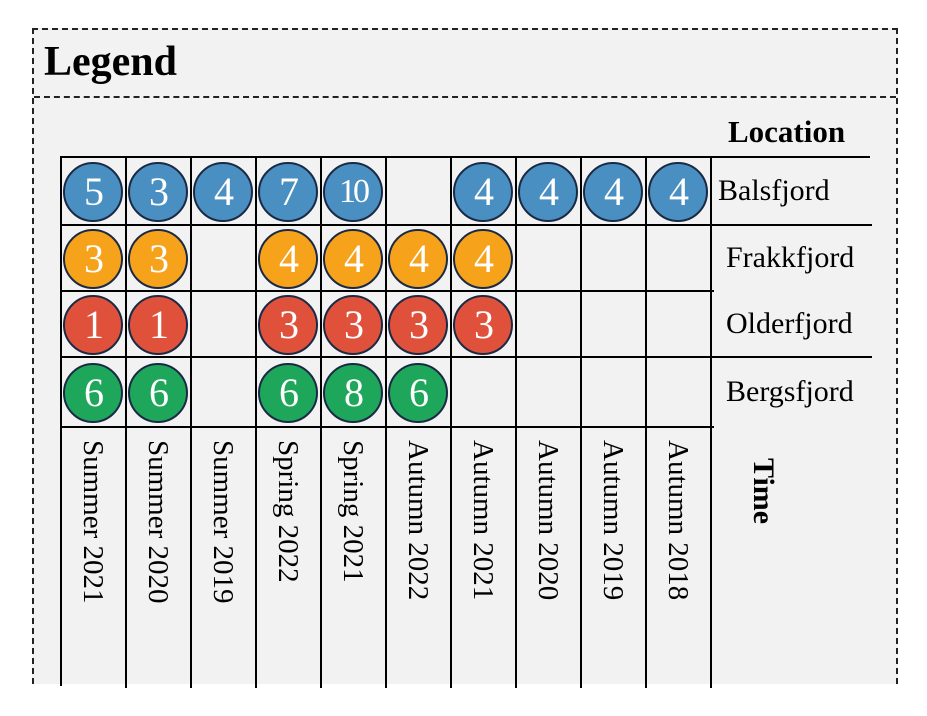 The image size is (927, 716). What do you see at coordinates (223, 522) in the screenshot?
I see `time-label: Summer 2019` at bounding box center [223, 522].